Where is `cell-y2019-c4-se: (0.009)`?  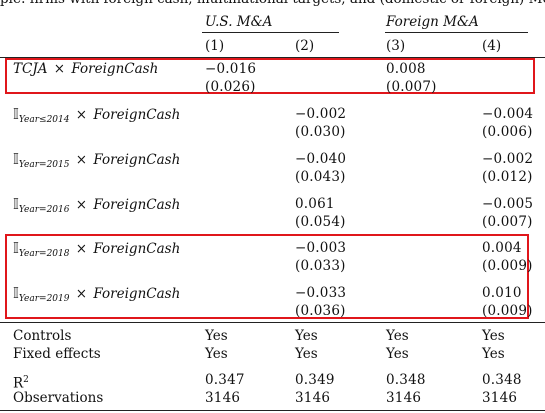 cell-y2019-c4-se: (0.009) is located at coordinates (507, 311).